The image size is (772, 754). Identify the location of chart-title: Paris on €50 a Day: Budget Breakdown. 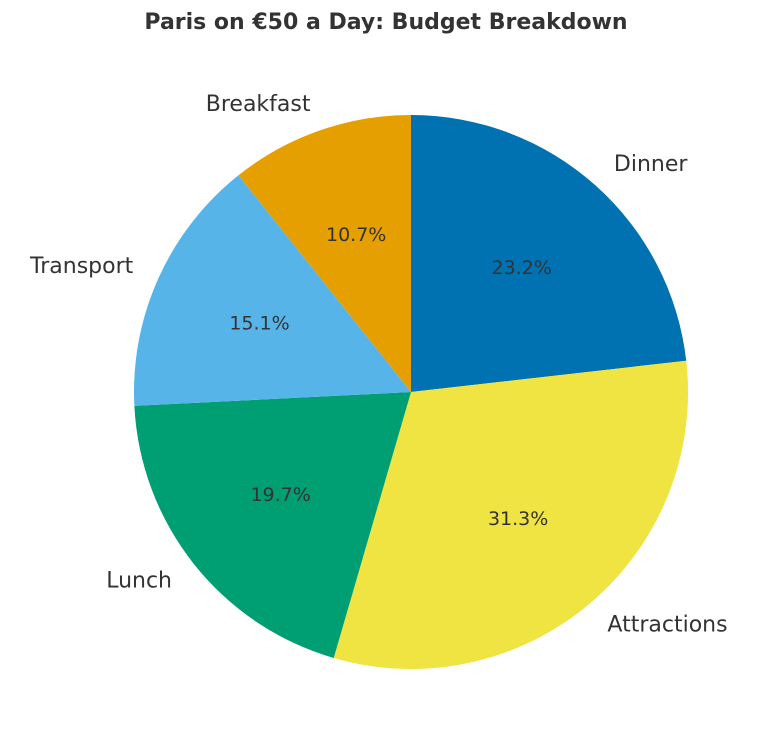
(386, 22).